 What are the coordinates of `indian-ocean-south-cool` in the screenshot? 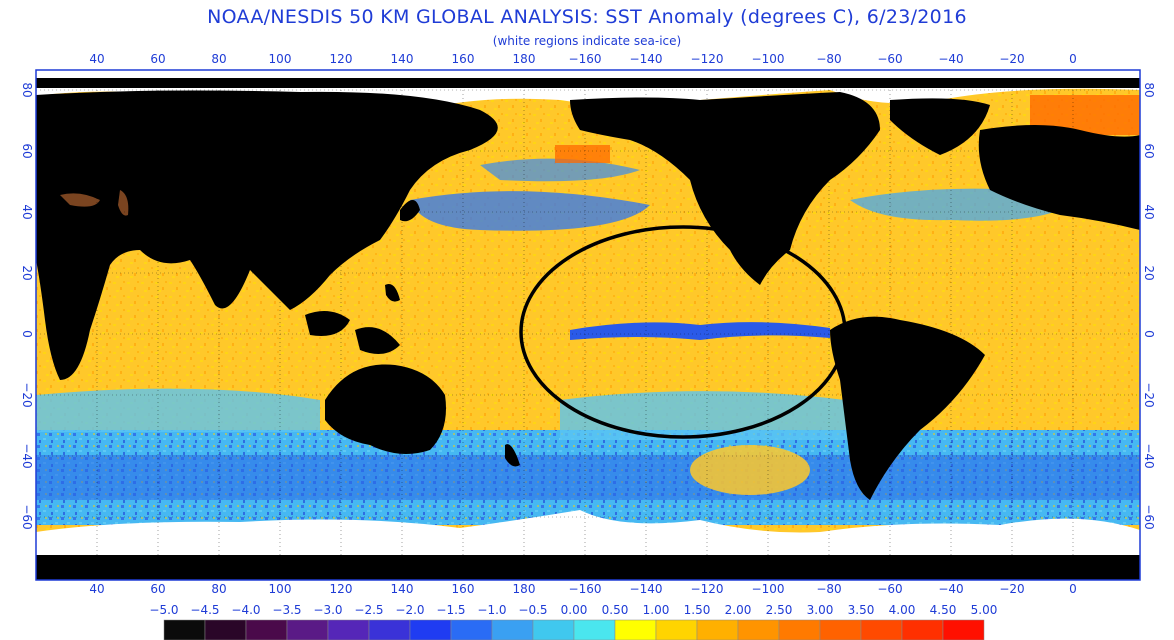 It's located at (178, 410).